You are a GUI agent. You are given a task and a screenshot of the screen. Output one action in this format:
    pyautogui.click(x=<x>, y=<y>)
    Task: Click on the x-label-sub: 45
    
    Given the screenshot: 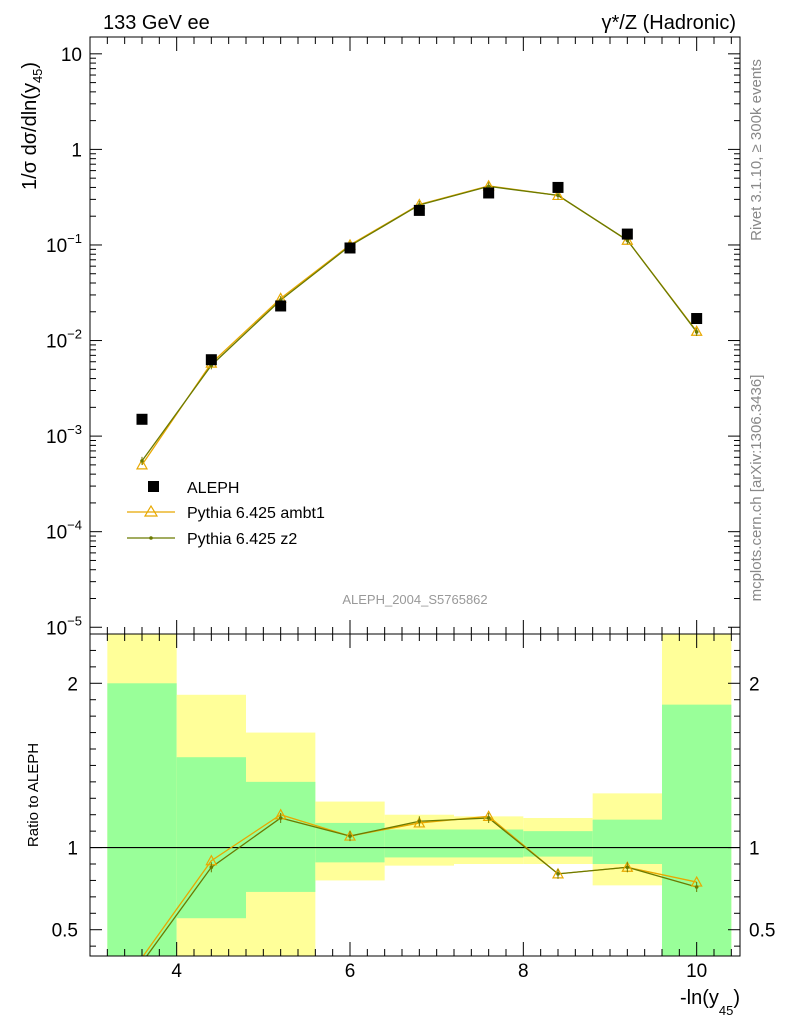 What is the action you would take?
    pyautogui.click(x=726, y=1010)
    